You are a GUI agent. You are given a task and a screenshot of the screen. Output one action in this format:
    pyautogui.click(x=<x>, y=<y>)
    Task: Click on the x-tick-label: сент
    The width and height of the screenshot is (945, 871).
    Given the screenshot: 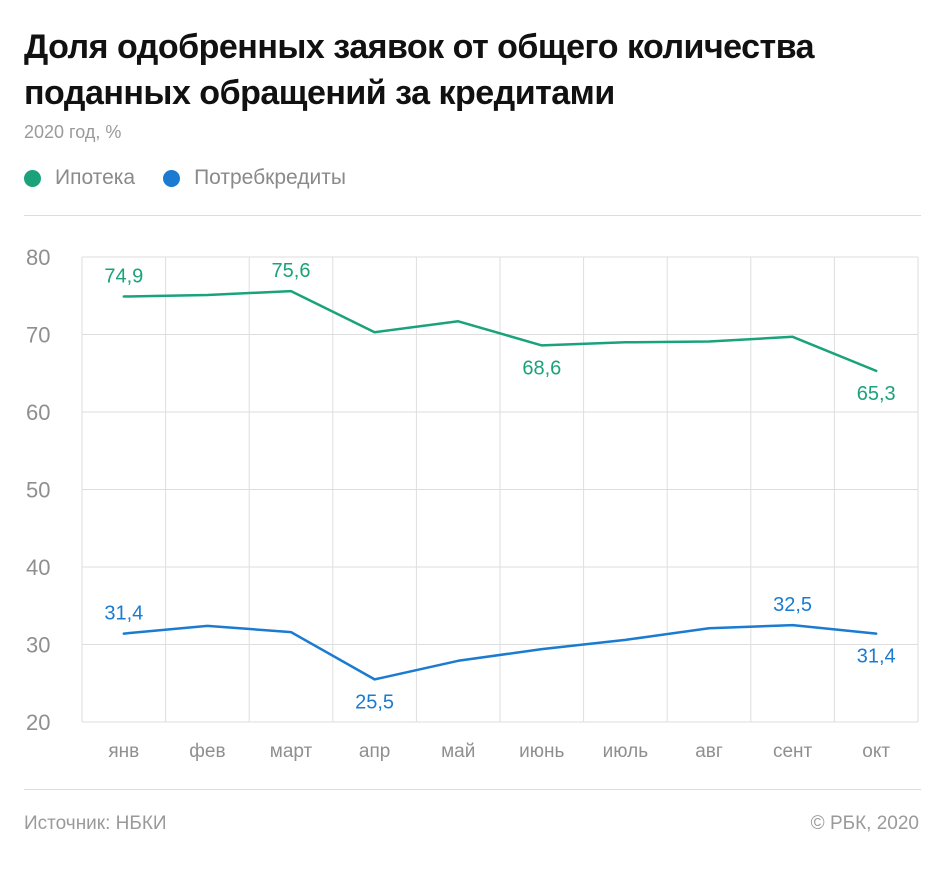 What is the action you would take?
    pyautogui.click(x=793, y=751)
    